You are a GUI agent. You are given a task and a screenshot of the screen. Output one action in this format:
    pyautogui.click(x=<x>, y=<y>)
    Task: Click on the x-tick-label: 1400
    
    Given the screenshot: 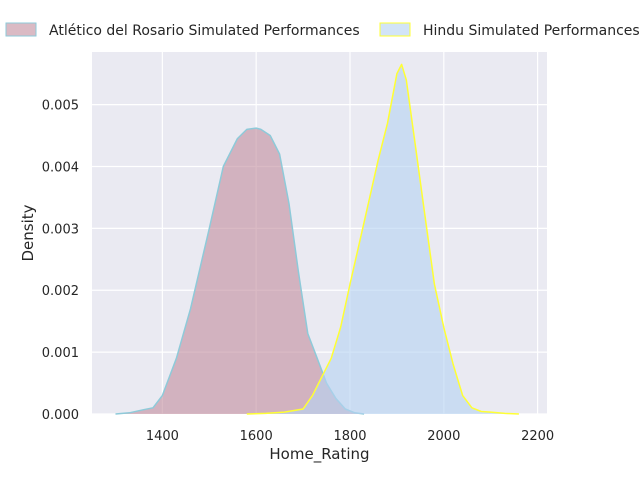 What is the action you would take?
    pyautogui.click(x=162, y=436)
    